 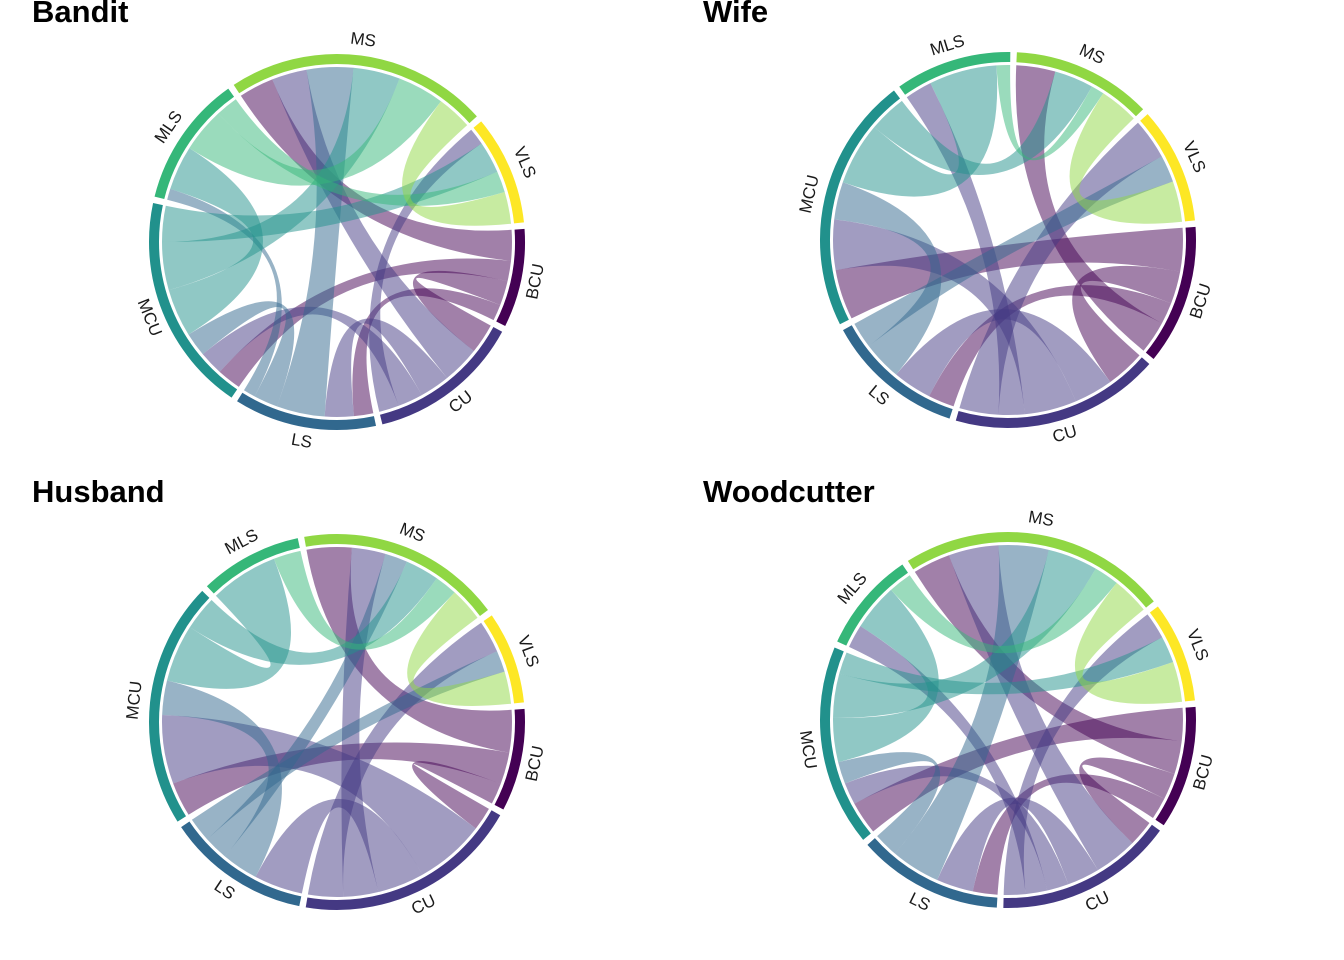 I want to click on panel-title: Husband, so click(x=98, y=491).